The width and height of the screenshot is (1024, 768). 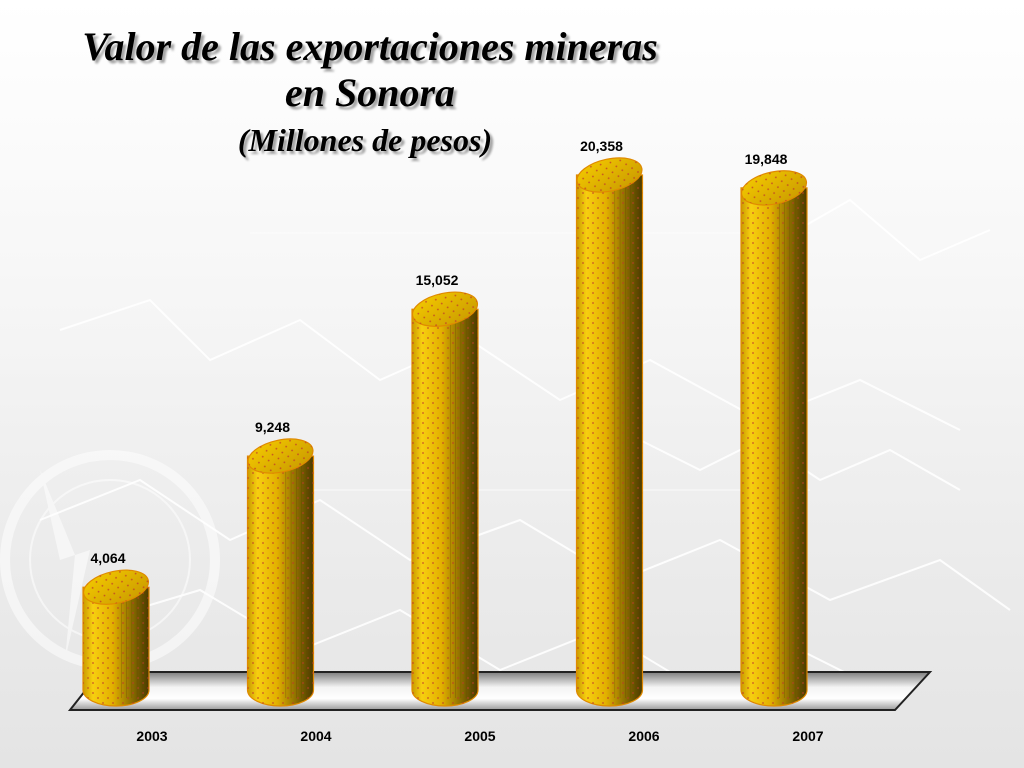 What do you see at coordinates (365, 140) in the screenshot?
I see `chart-subtitle: (Millones de pesos)` at bounding box center [365, 140].